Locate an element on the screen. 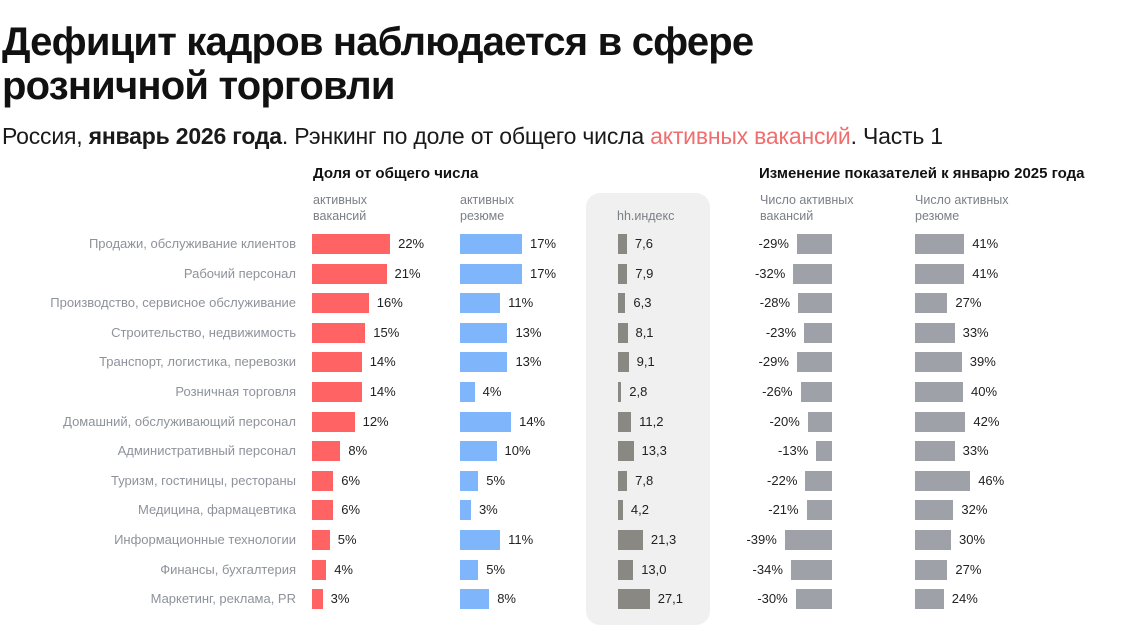 The height and width of the screenshot is (631, 1137). data-label-hh-index: 11,2 is located at coordinates (651, 421).